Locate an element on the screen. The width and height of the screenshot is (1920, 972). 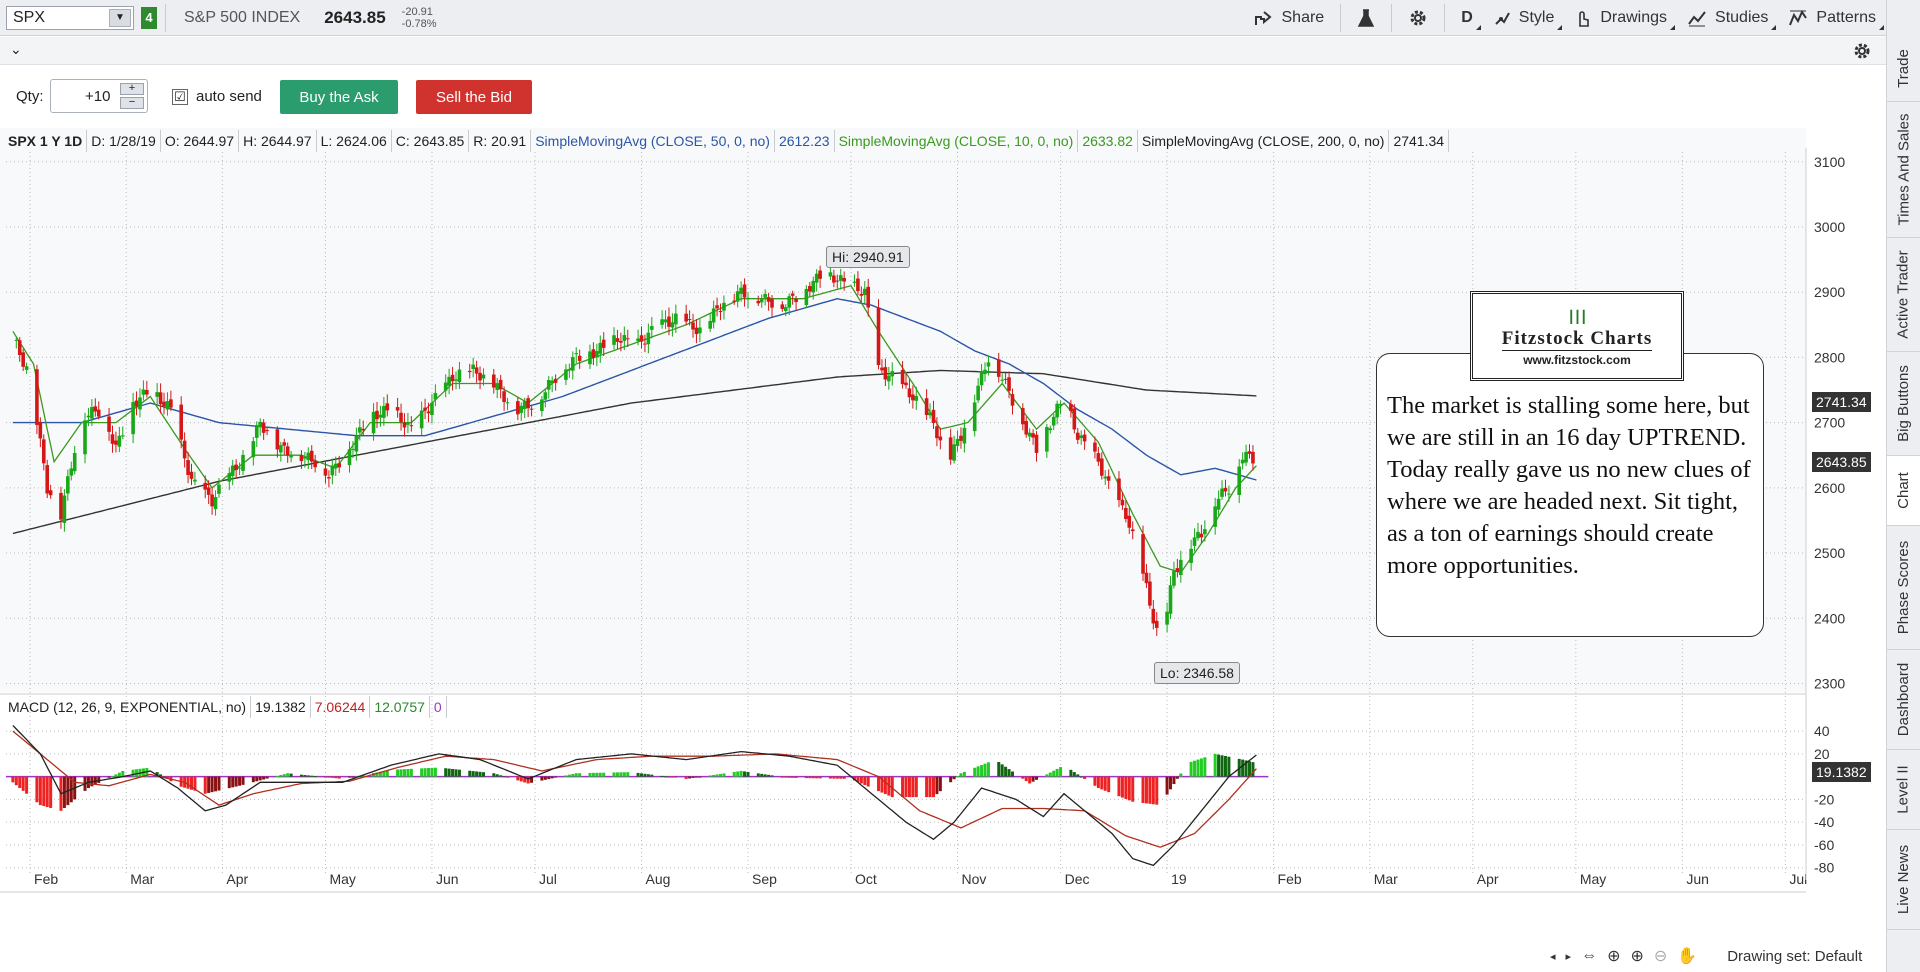
tab-active-trader: Active Trader is located at coordinates (1903, 295).